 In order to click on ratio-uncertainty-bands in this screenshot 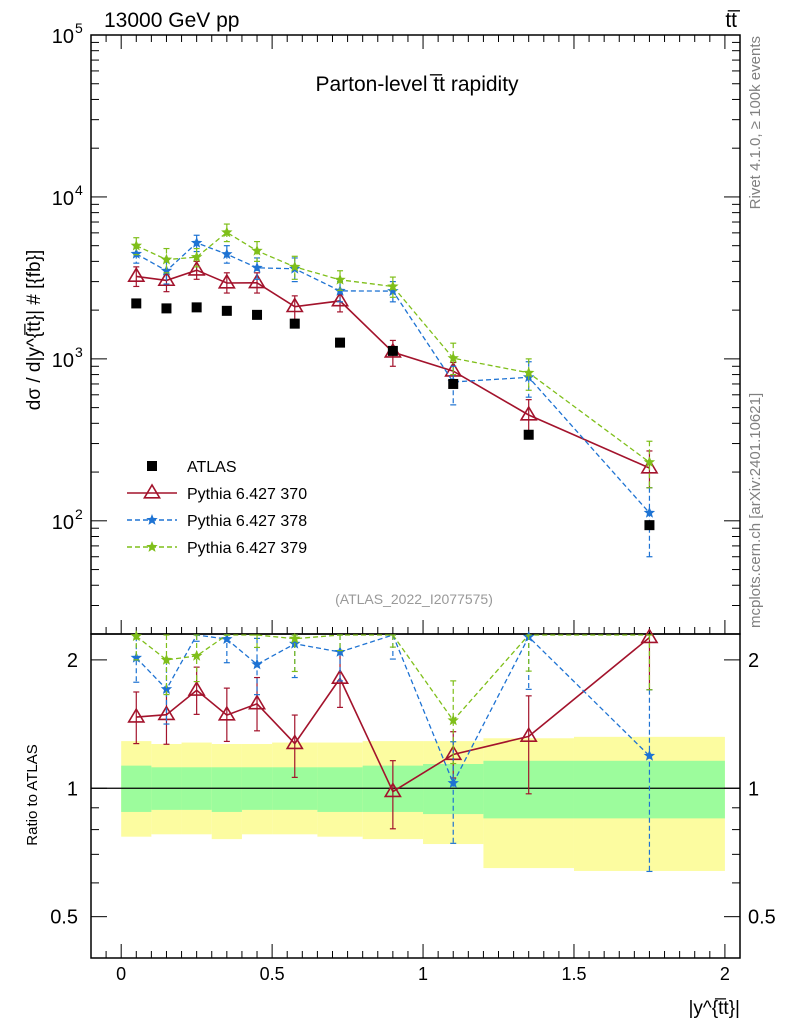, I will do `click(423, 803)`.